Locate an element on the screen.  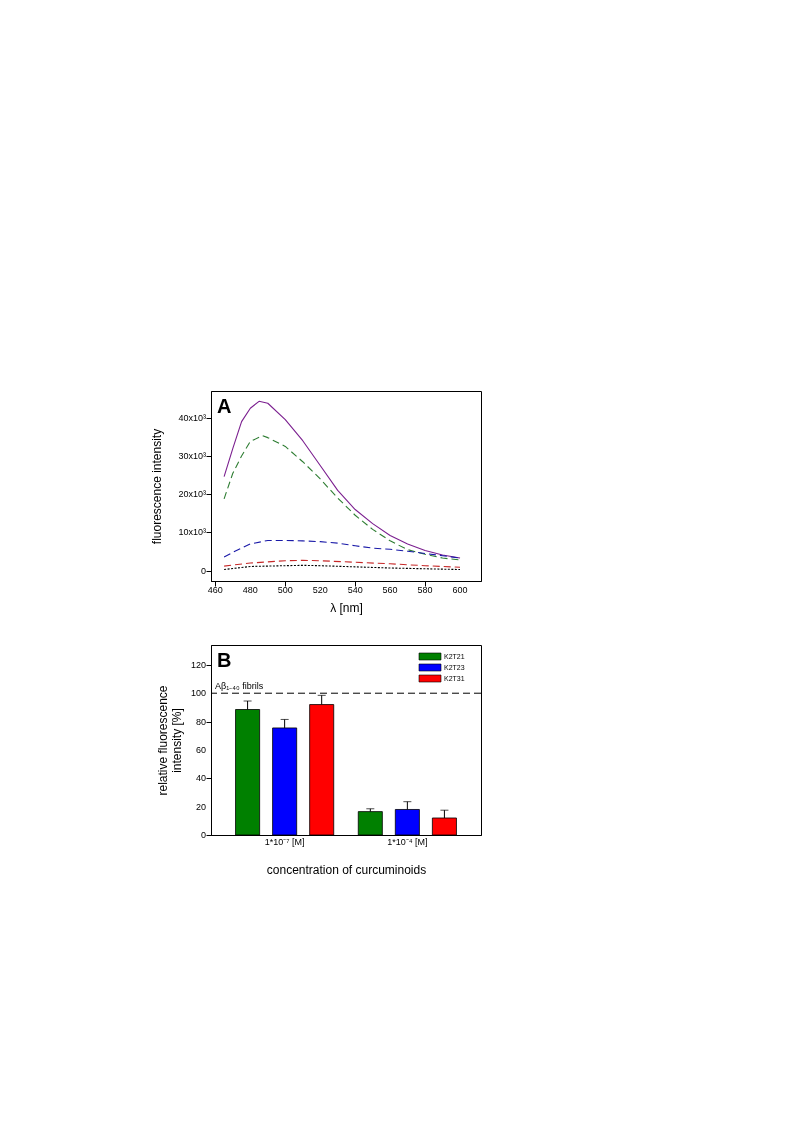
y-tick-label: 60 is located at coordinates (200, 749).